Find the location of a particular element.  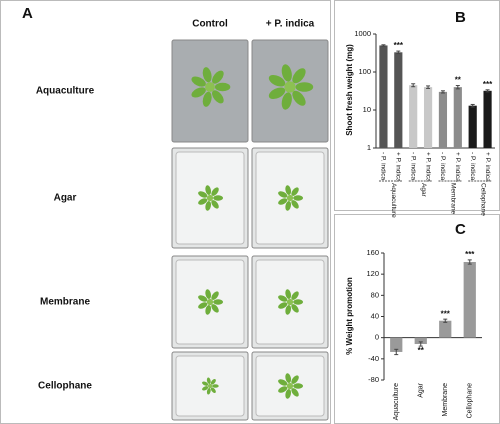

row-label: Membrane is located at coordinates (65, 302).